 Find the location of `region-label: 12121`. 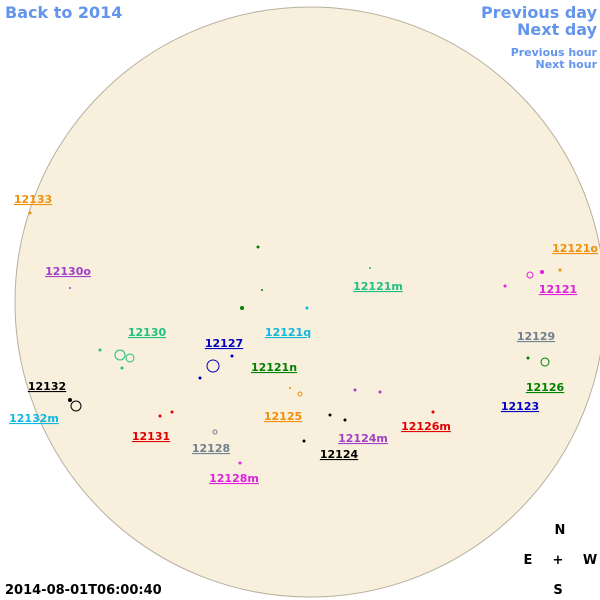

region-label: 12121 is located at coordinates (558, 289).